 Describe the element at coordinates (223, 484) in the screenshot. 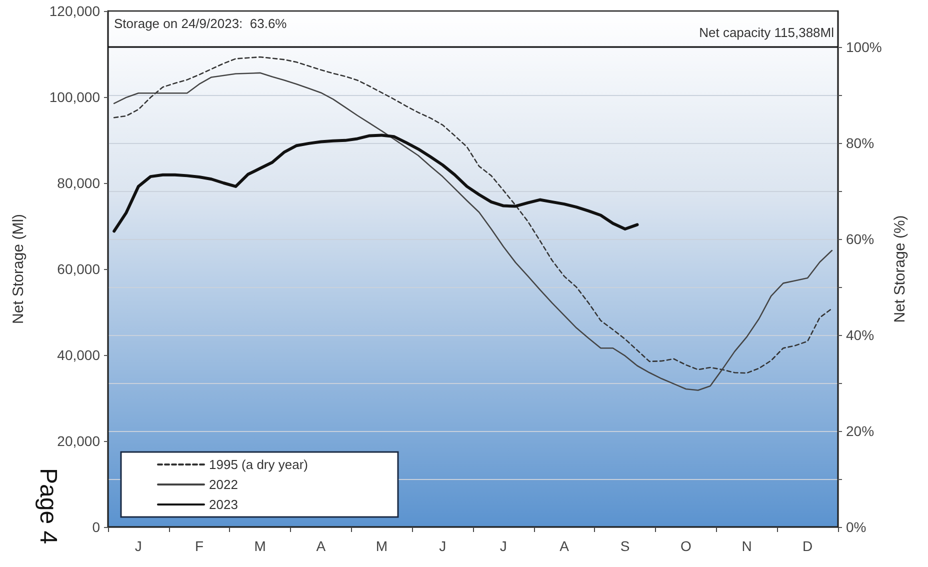

I see `legend-label: 2022` at that location.